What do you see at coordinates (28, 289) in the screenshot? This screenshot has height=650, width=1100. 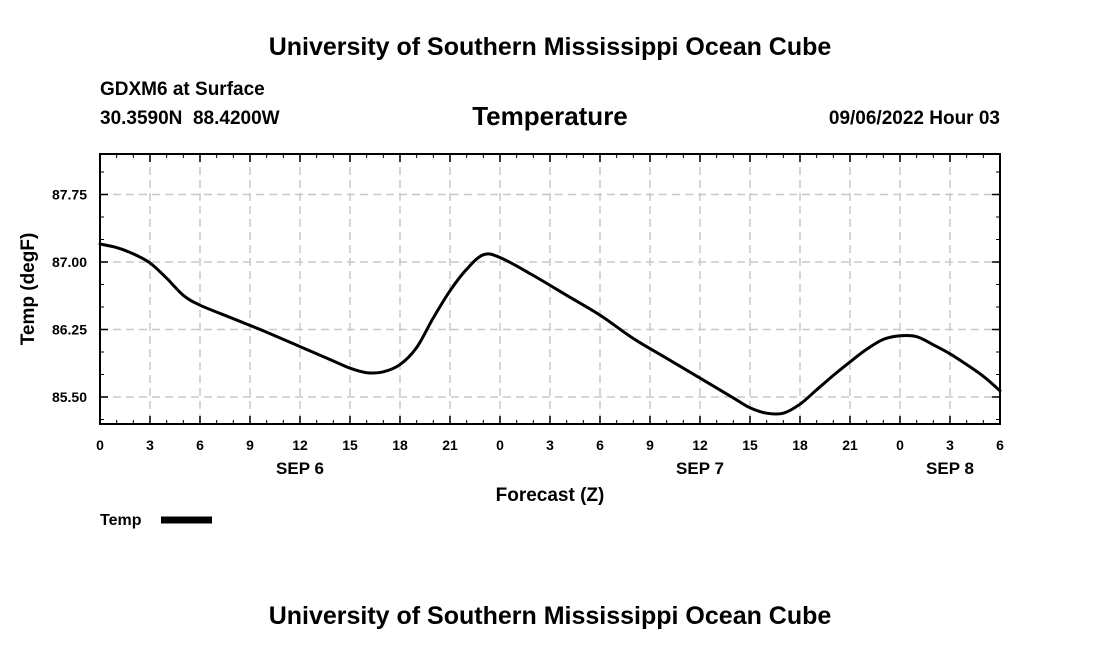 I see `y-axis-label: Temp (degF)` at bounding box center [28, 289].